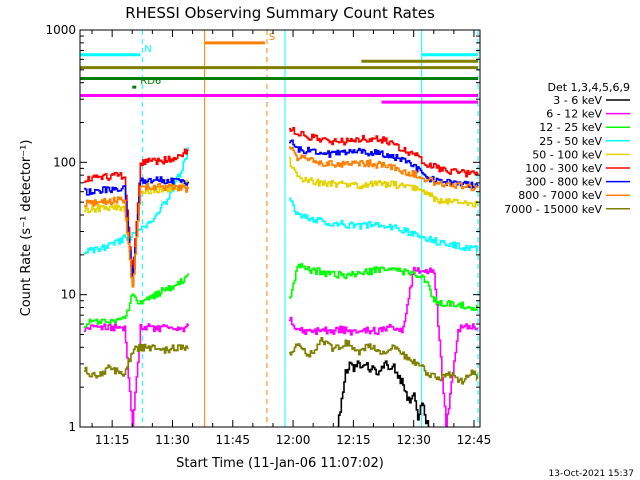 Image resolution: width=640 pixels, height=480 pixels. What do you see at coordinates (280, 13) in the screenshot?
I see `chart-title: RHESSI Observing Summary Count Rates` at bounding box center [280, 13].